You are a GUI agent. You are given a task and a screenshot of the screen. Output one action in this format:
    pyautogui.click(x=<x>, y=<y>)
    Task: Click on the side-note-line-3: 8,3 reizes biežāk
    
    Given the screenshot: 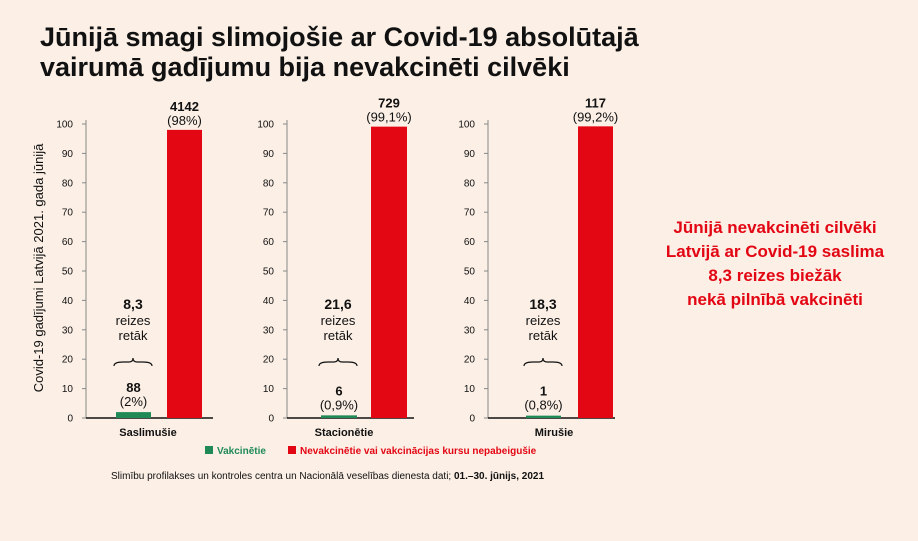 What is the action you would take?
    pyautogui.click(x=775, y=275)
    